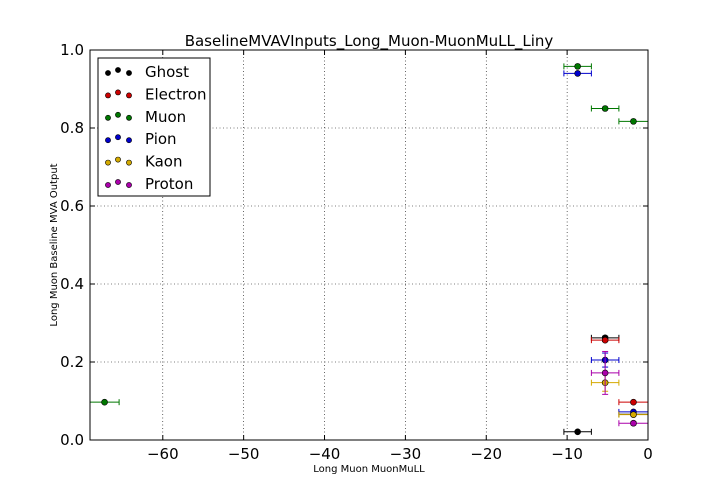 The image size is (720, 504). What do you see at coordinates (141, 139) in the screenshot?
I see `legend-entry: Pion` at bounding box center [141, 139].